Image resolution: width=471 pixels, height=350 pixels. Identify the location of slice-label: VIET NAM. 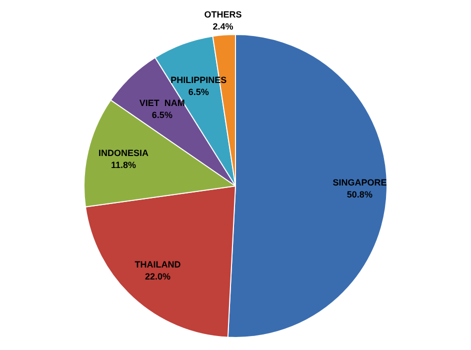
(162, 103).